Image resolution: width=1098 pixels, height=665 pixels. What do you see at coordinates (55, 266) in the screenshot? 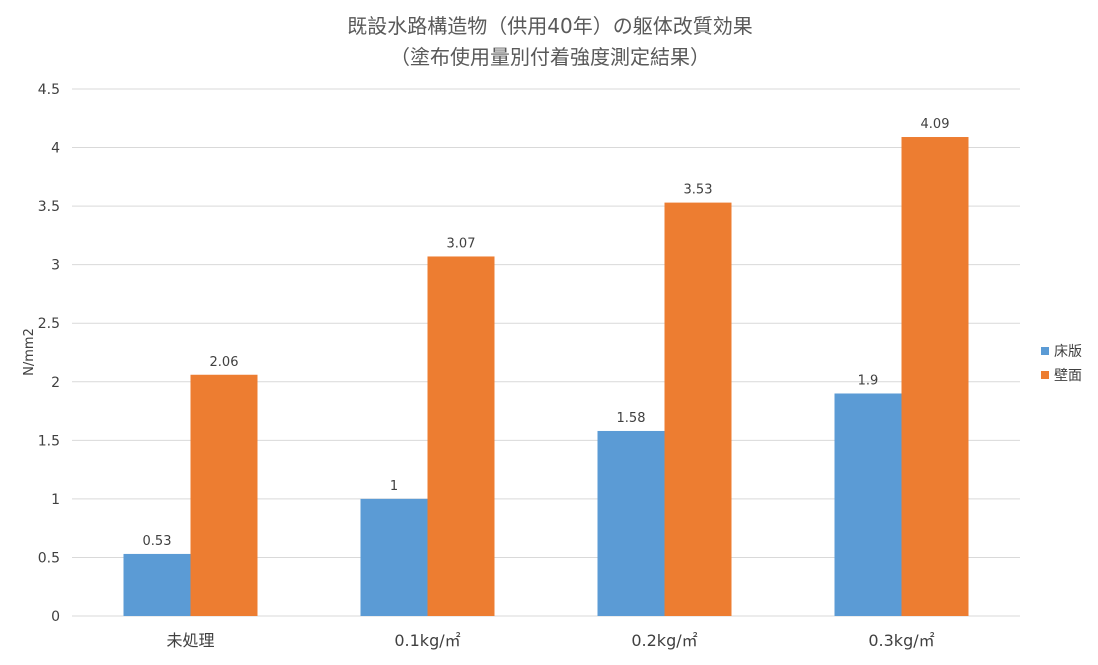
I see `y-tick-label: 3` at bounding box center [55, 266].